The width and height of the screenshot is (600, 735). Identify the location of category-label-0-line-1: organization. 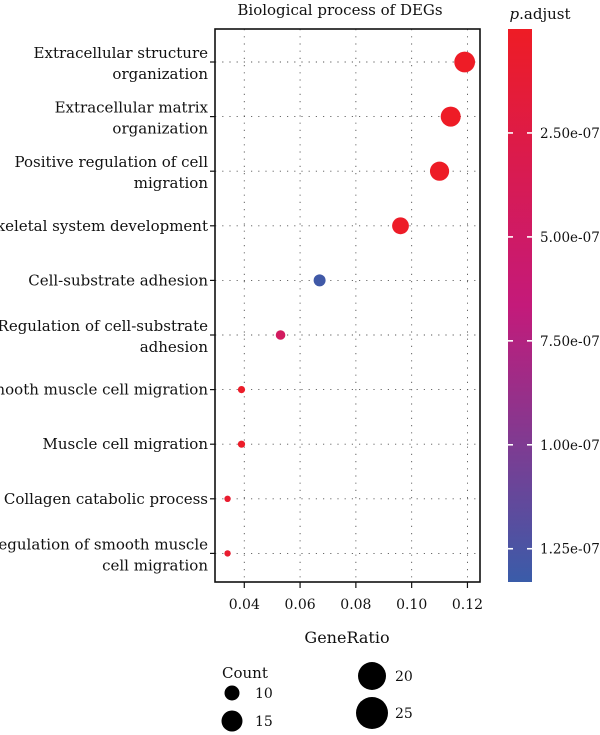
(160, 74).